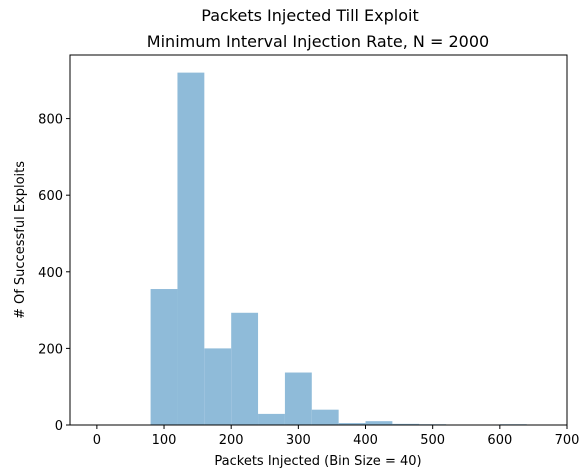 The width and height of the screenshot is (584, 474). Describe the element at coordinates (567, 440) in the screenshot. I see `x-tick-label: 700` at that location.